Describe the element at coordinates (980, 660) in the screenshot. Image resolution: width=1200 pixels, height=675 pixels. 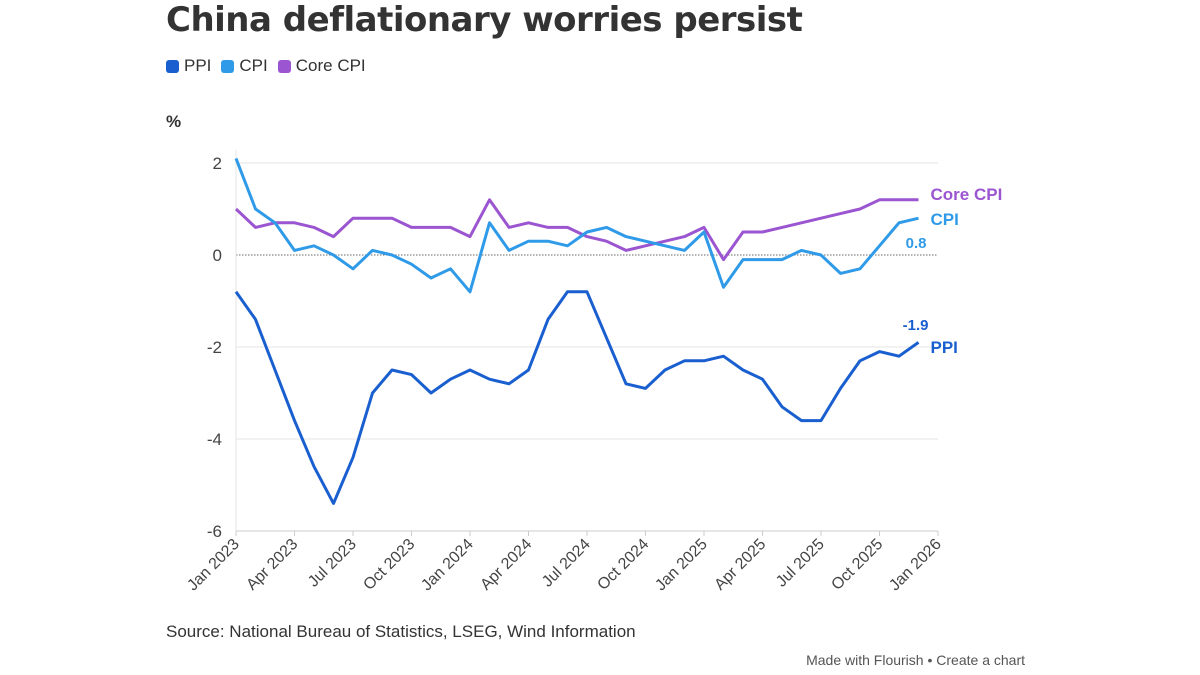
I see `create-chart-link: Create a chart` at that location.